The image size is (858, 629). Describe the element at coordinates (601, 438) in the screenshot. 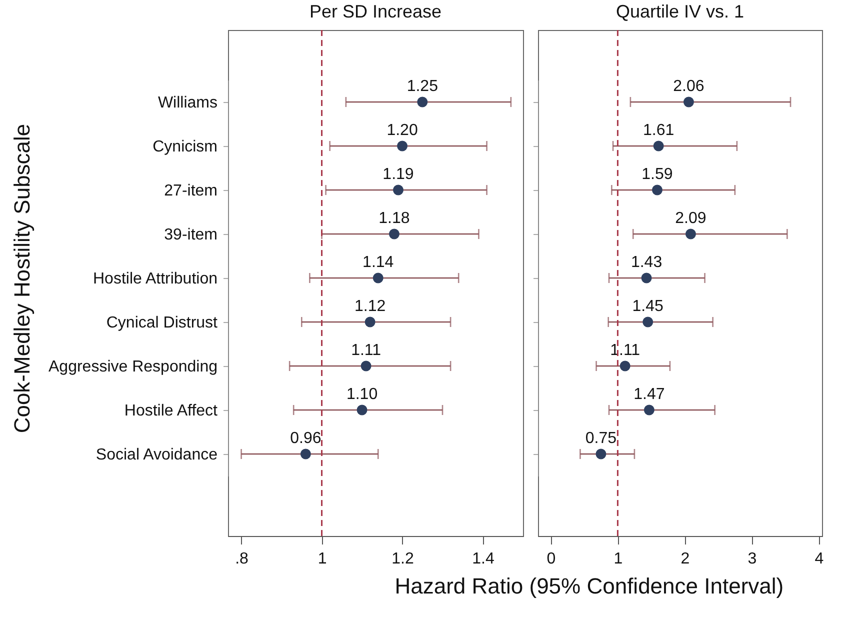

I see `text: 0.75` at that location.